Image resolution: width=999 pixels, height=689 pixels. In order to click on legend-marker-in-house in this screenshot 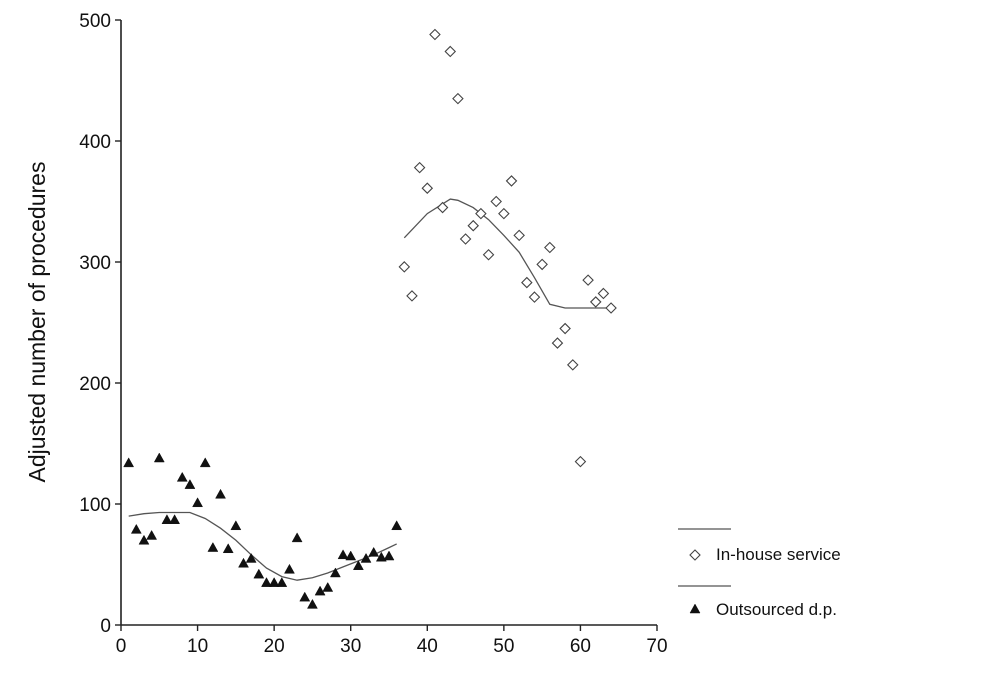, I will do `click(695, 555)`.